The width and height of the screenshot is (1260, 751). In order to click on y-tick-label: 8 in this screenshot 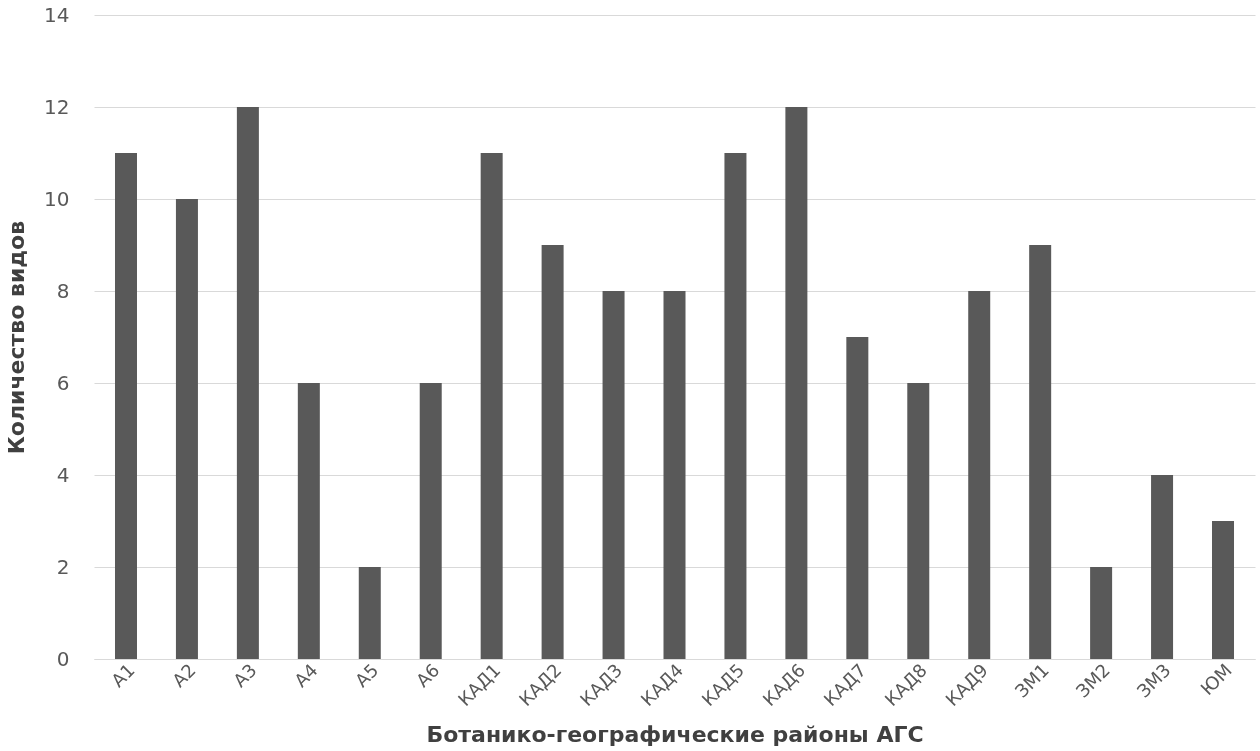, I will do `click(63, 290)`.